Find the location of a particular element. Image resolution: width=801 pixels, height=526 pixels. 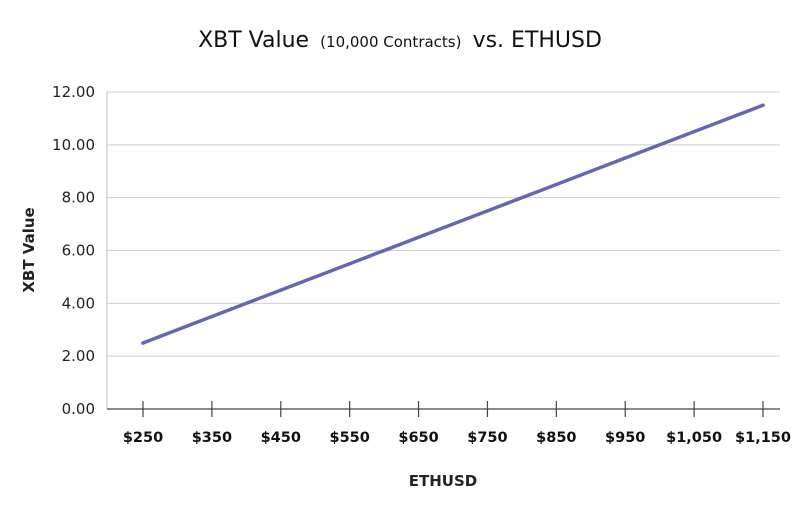

y-tick-label: 6.00 is located at coordinates (78, 251).